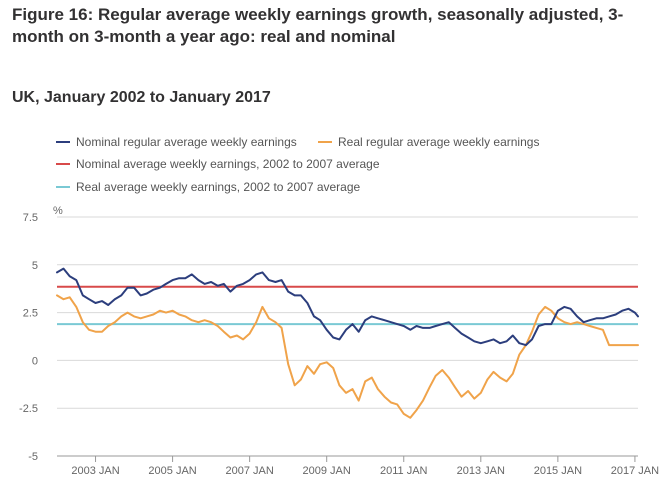 Image resolution: width=661 pixels, height=483 pixels. I want to click on legend-swatch-real-avg, so click(63, 187).